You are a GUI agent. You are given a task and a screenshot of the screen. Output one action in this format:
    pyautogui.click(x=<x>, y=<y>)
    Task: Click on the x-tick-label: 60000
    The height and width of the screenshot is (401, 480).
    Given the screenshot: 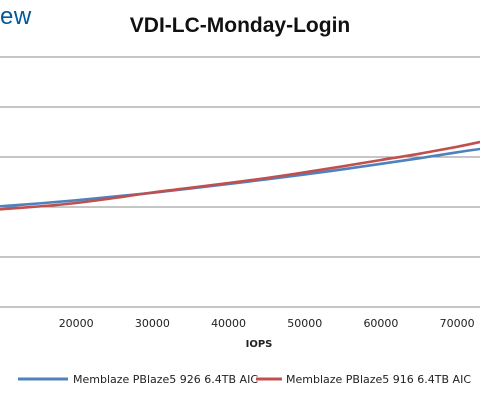 What is the action you would take?
    pyautogui.click(x=380, y=323)
    